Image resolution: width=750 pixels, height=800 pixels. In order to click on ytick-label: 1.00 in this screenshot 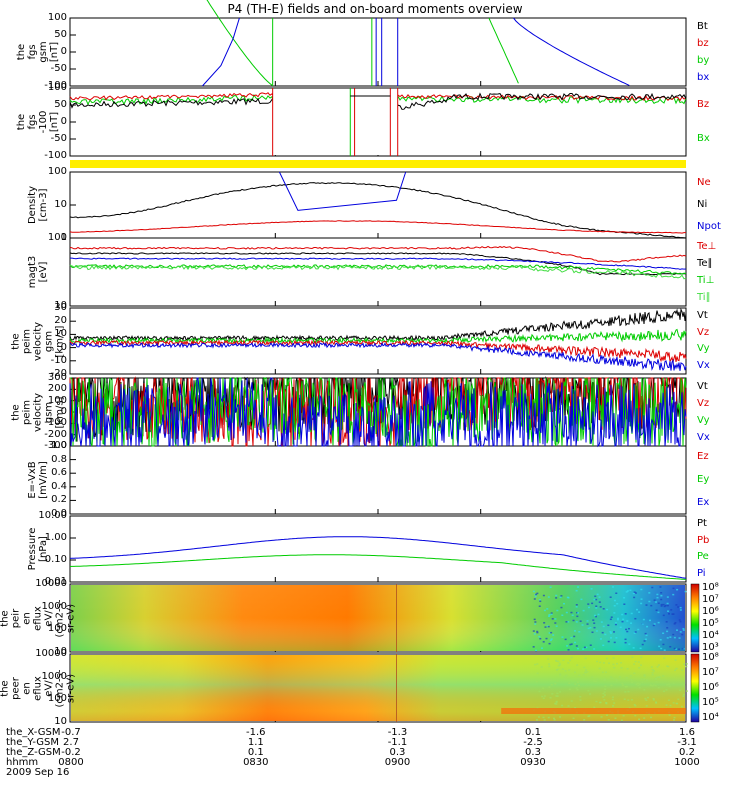, I will do `click(55, 537)`.